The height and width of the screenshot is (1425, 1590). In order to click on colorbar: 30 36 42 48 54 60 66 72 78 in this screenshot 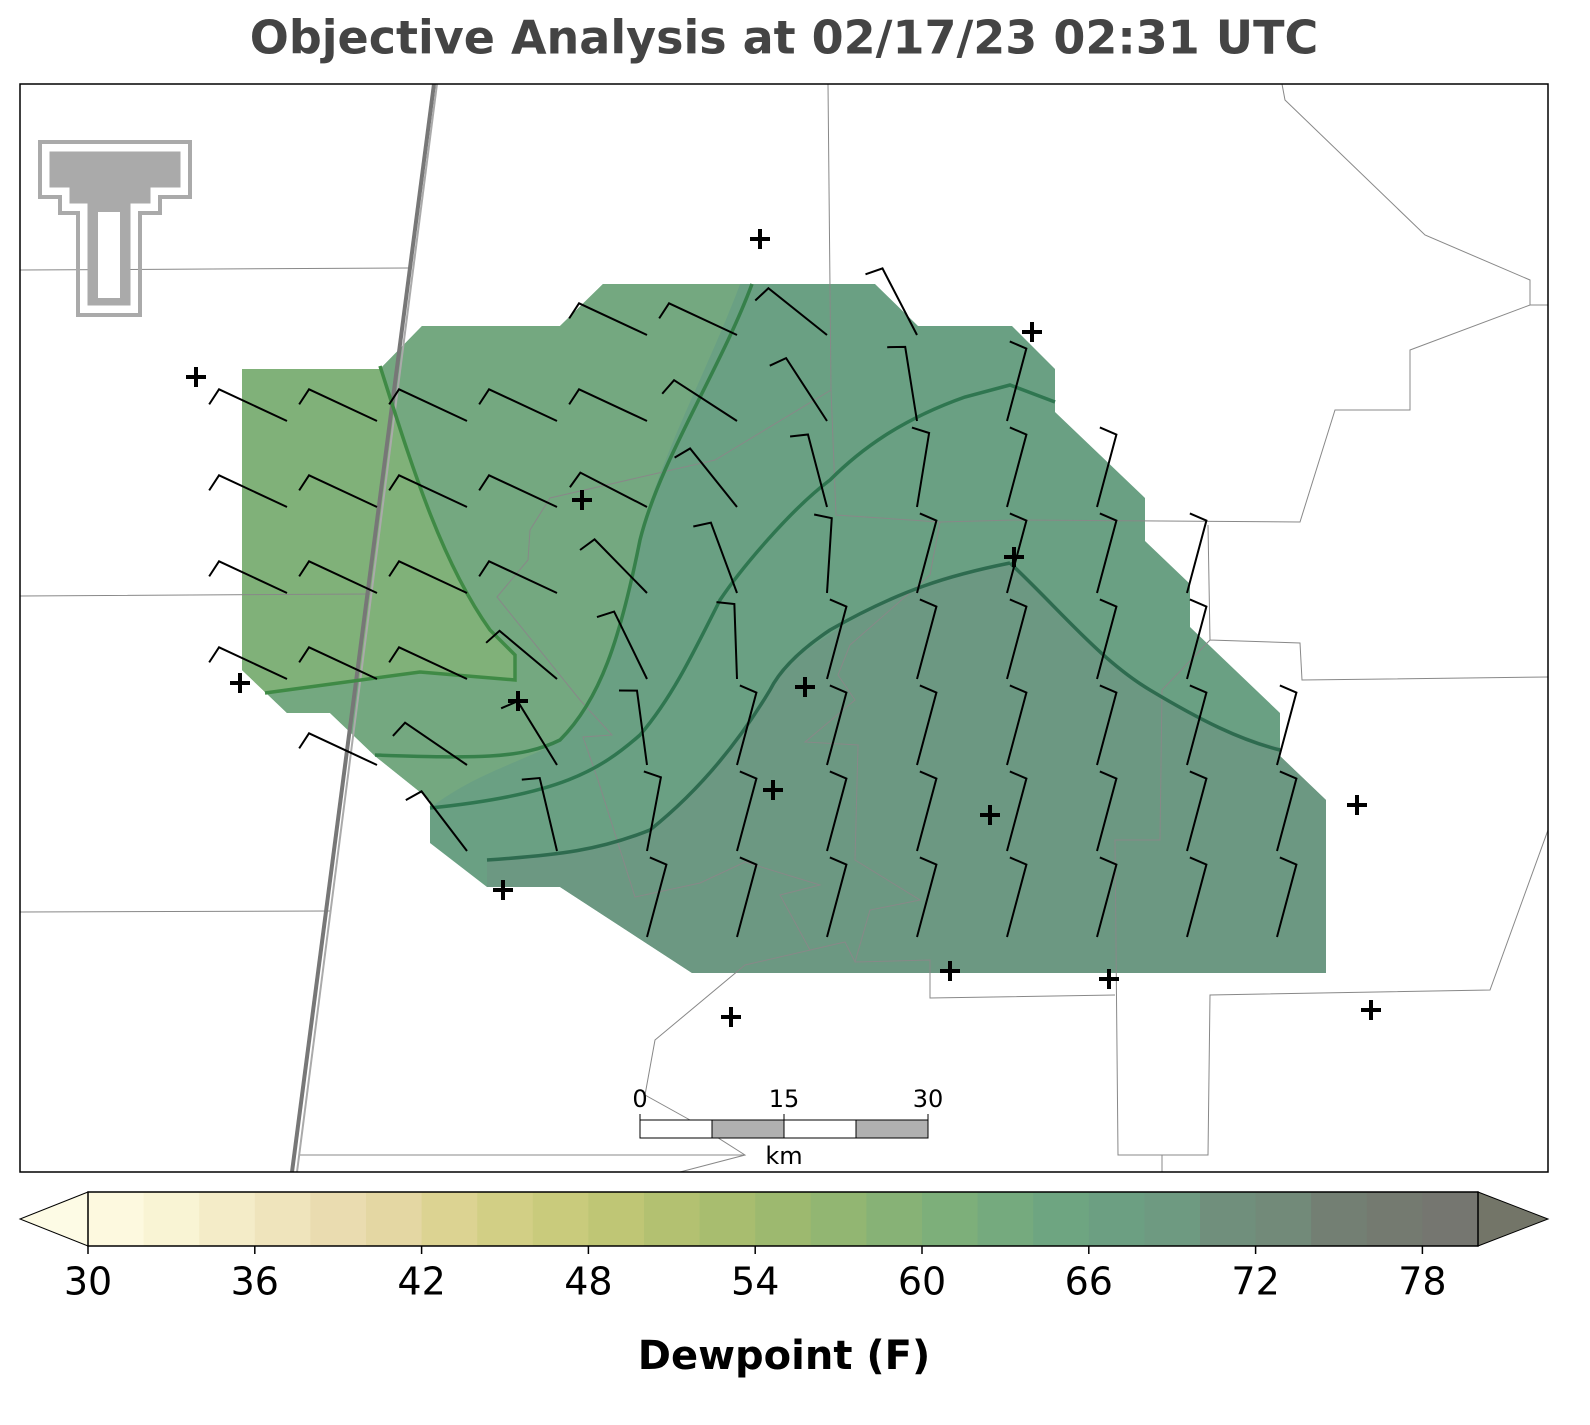, I will do `click(784, 1247)`.